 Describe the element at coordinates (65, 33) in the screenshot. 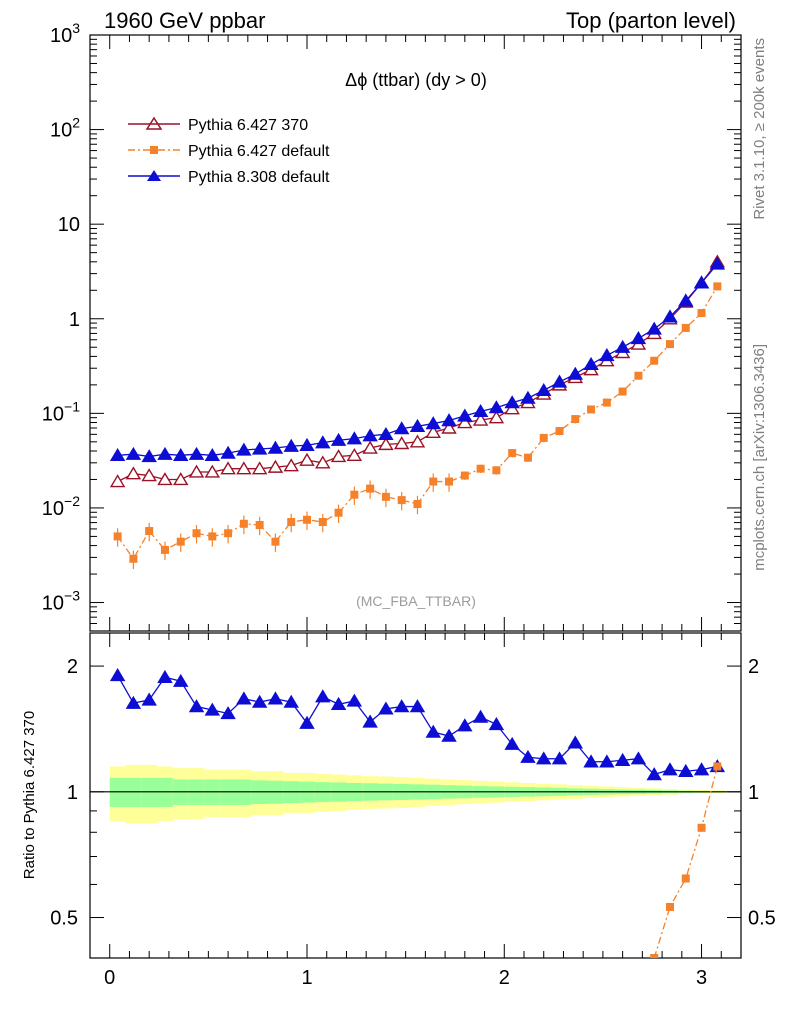

I see `main-y-tick-label: 10³` at that location.